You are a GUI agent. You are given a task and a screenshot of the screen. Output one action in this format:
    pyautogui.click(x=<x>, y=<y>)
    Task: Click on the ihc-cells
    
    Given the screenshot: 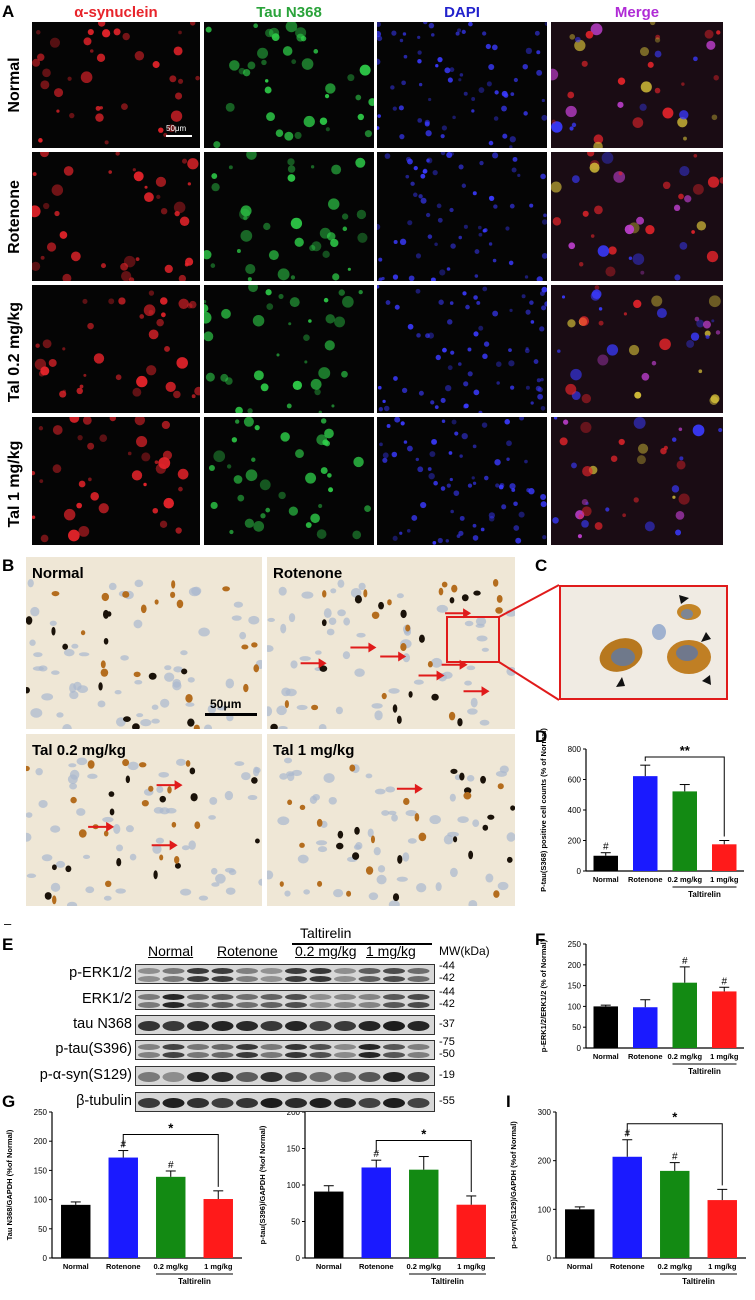 What is the action you would take?
    pyautogui.click(x=391, y=654)
    